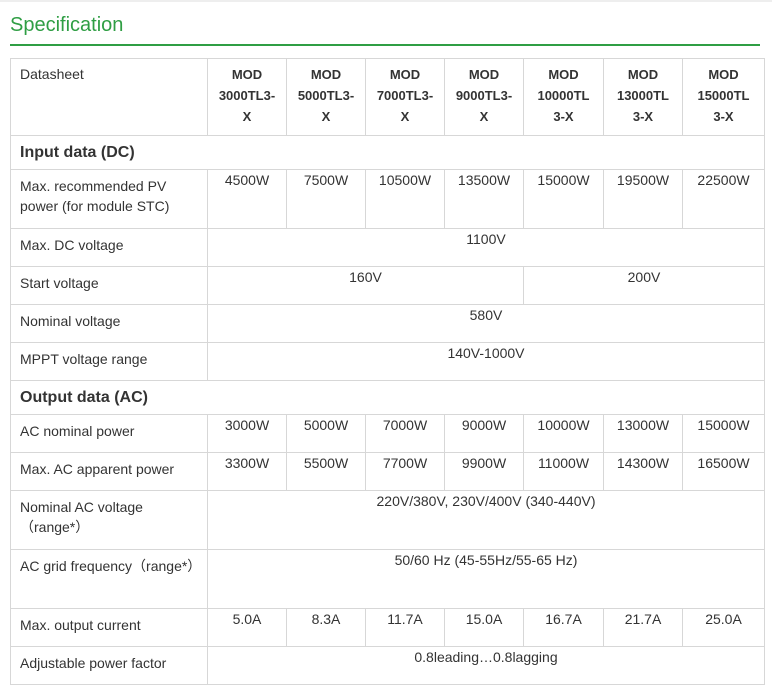 The width and height of the screenshot is (772, 685). Describe the element at coordinates (365, 285) in the screenshot. I see `cell-value: 160V` at that location.